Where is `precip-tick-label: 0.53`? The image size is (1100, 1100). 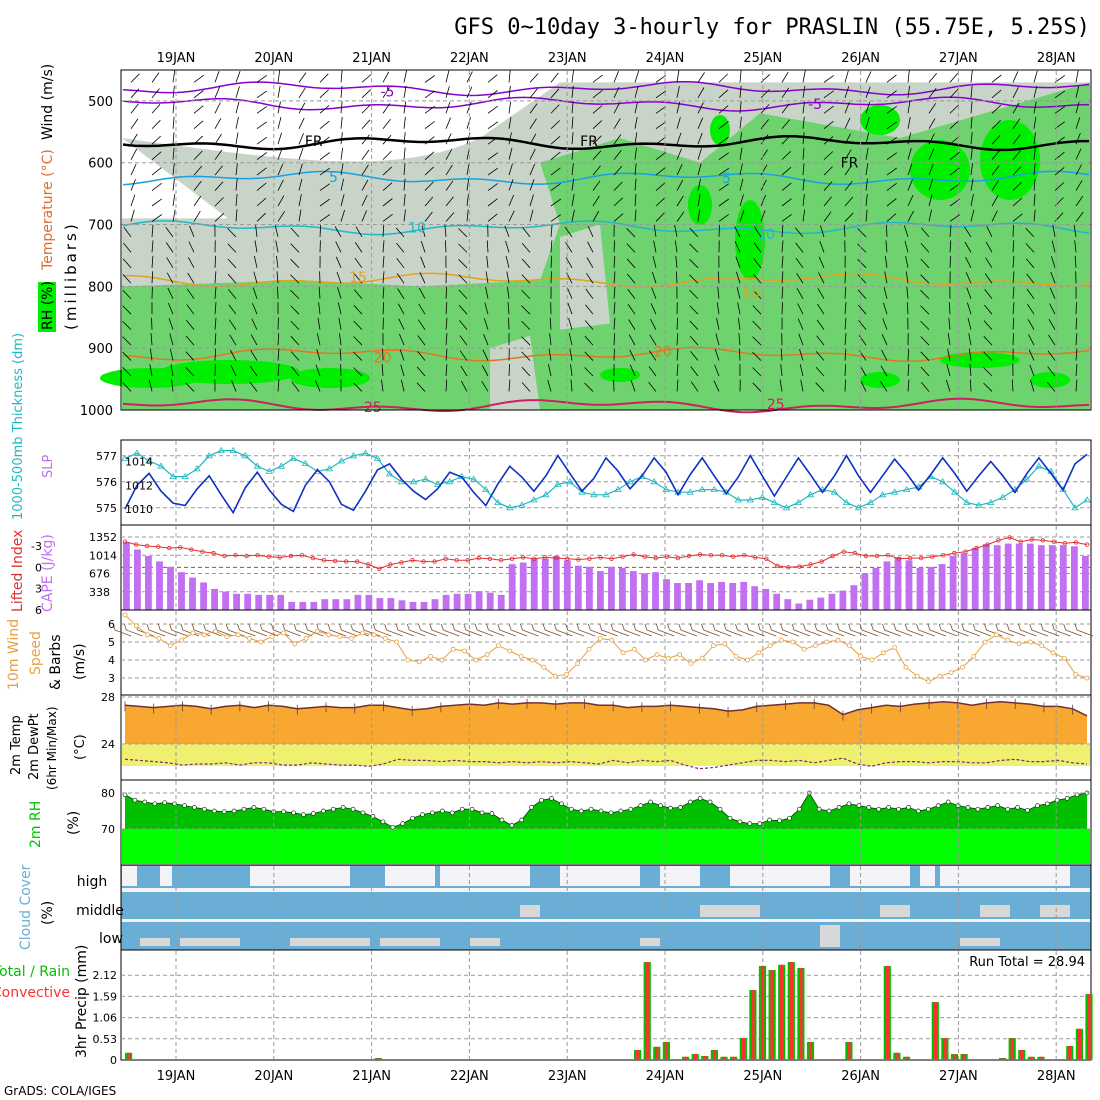
precip-tick-label: 0.53 is located at coordinates (105, 1039).